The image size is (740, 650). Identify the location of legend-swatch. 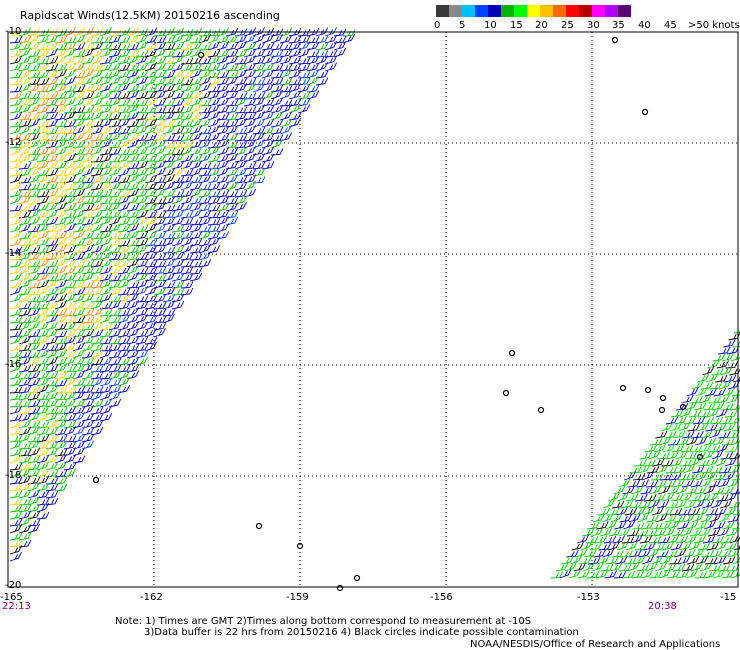
(468, 11).